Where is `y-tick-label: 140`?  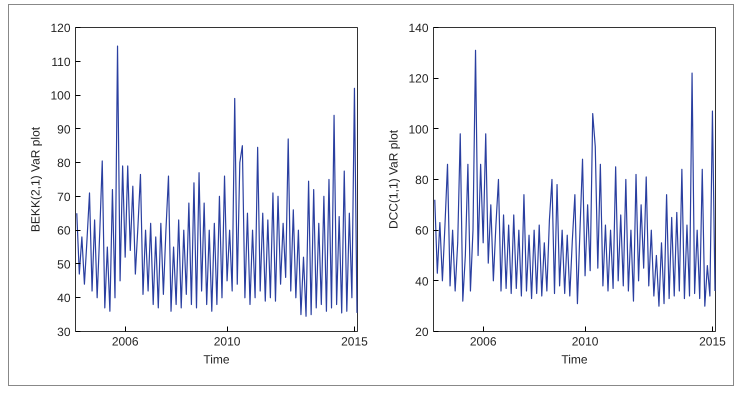
y-tick-label: 140 is located at coordinates (418, 28).